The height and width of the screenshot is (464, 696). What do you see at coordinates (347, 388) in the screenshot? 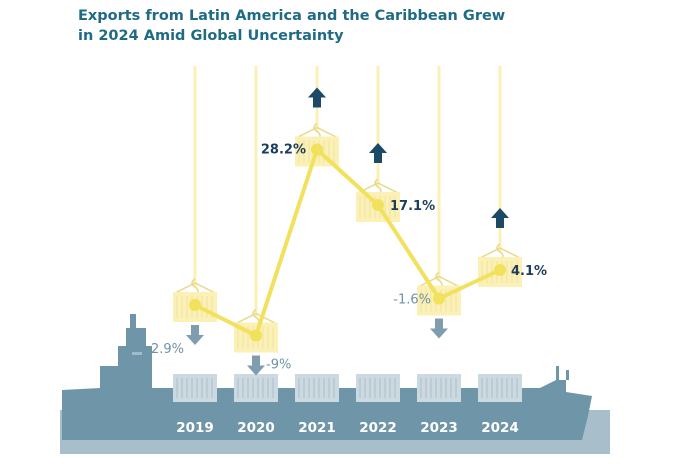
I see `deck-containers` at bounding box center [347, 388].